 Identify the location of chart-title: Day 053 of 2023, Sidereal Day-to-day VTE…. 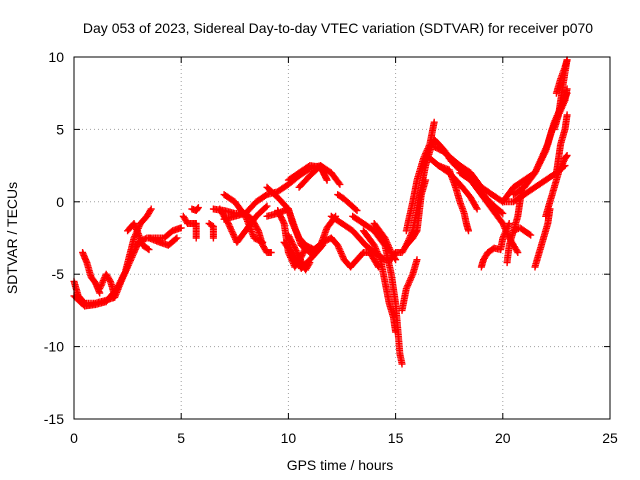
(338, 28).